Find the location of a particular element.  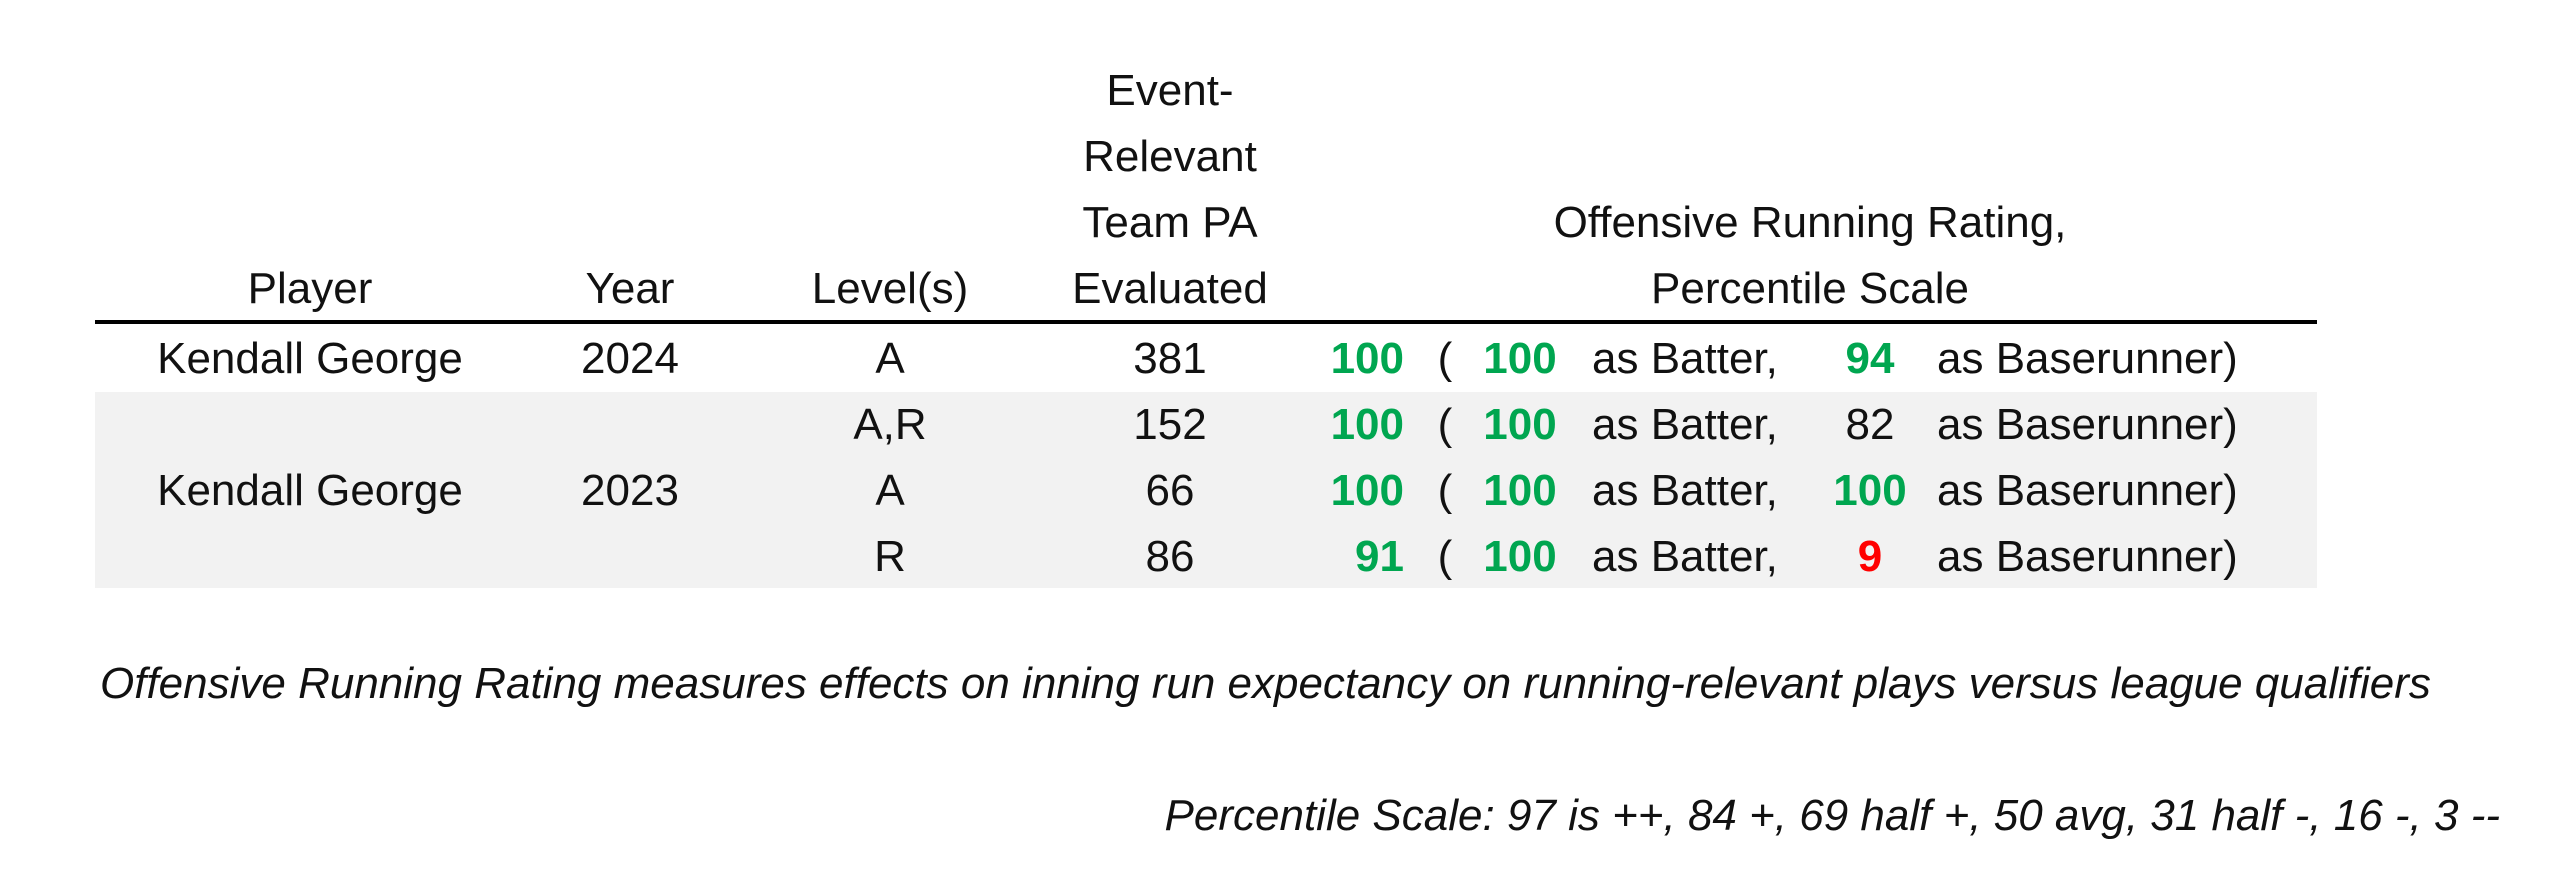

cell-pa: 66 is located at coordinates (1170, 490).